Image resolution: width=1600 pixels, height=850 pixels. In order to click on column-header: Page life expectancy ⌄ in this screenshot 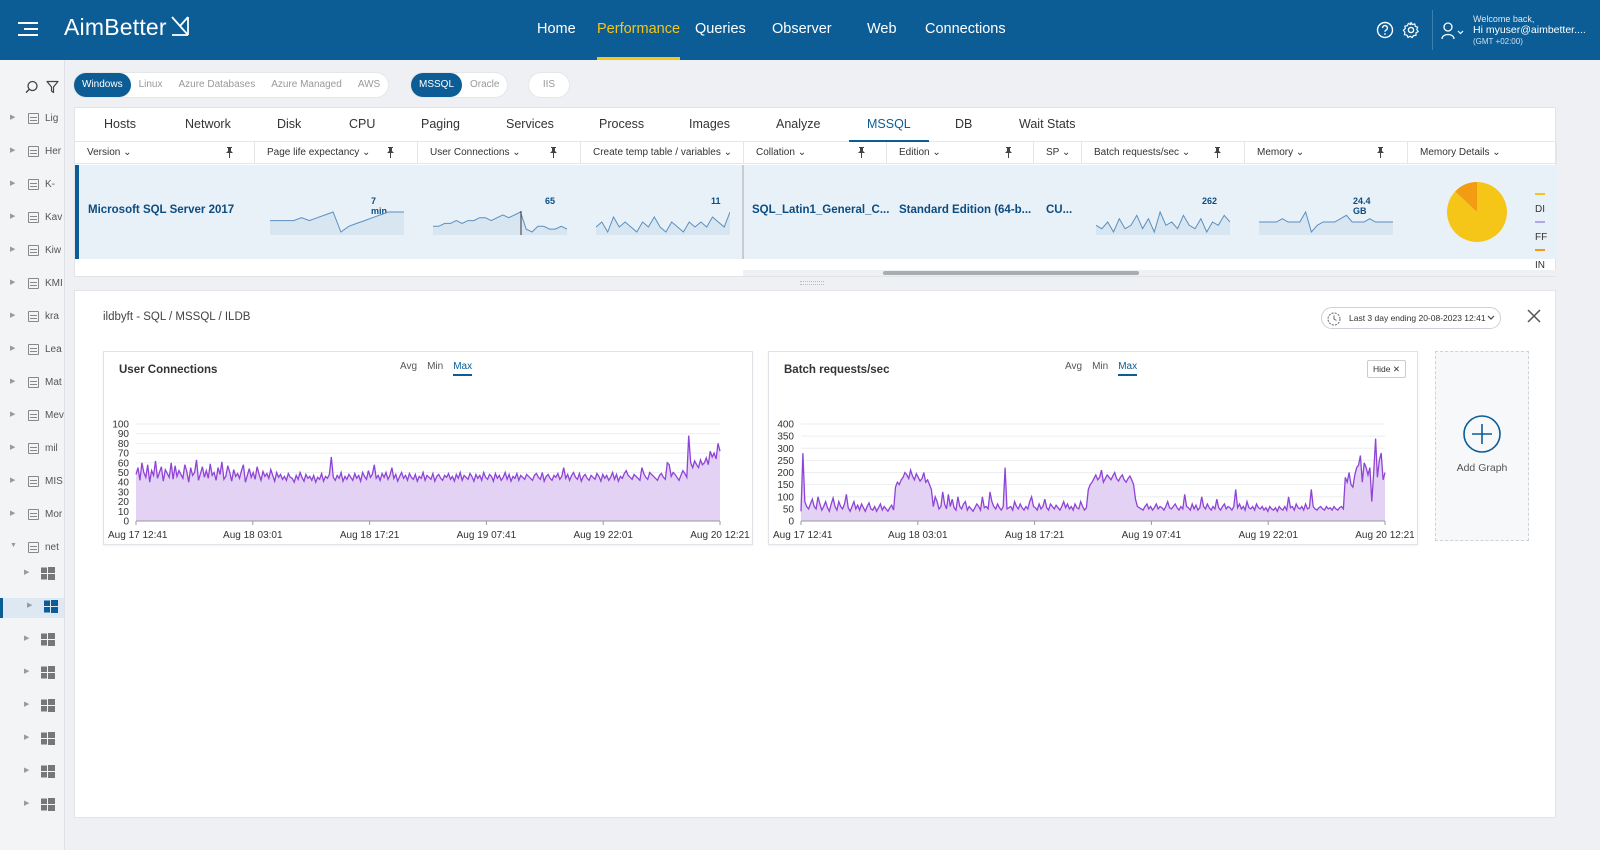, I will do `click(336, 153)`.